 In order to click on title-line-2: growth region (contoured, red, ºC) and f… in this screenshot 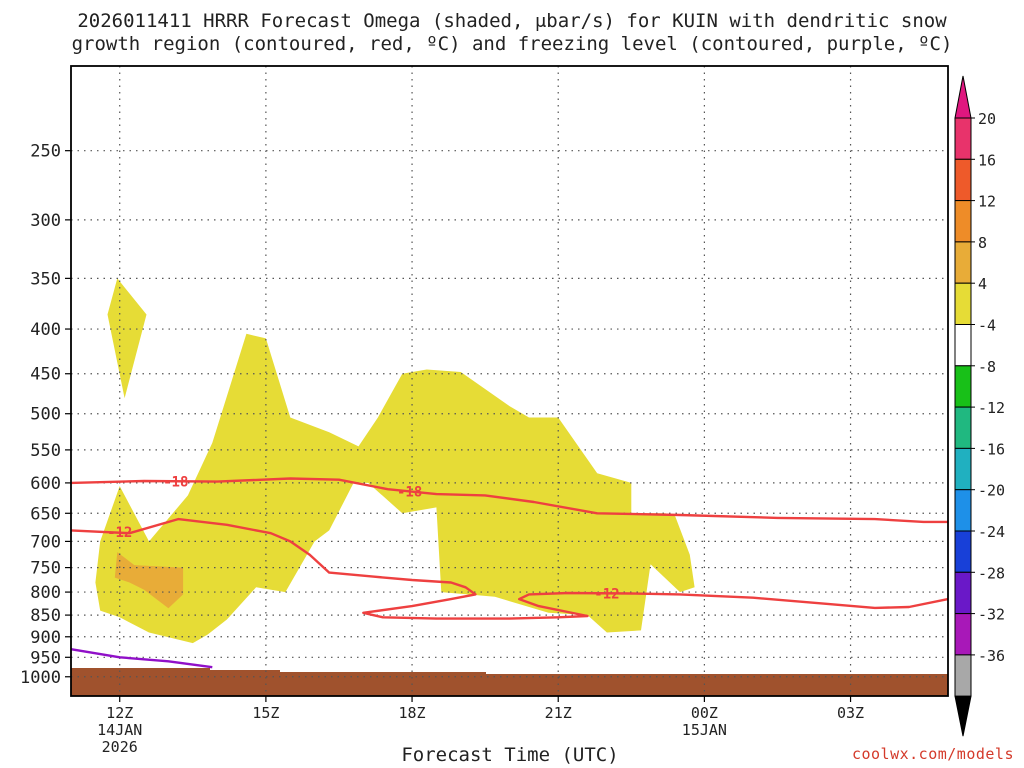, I will do `click(512, 44)`.